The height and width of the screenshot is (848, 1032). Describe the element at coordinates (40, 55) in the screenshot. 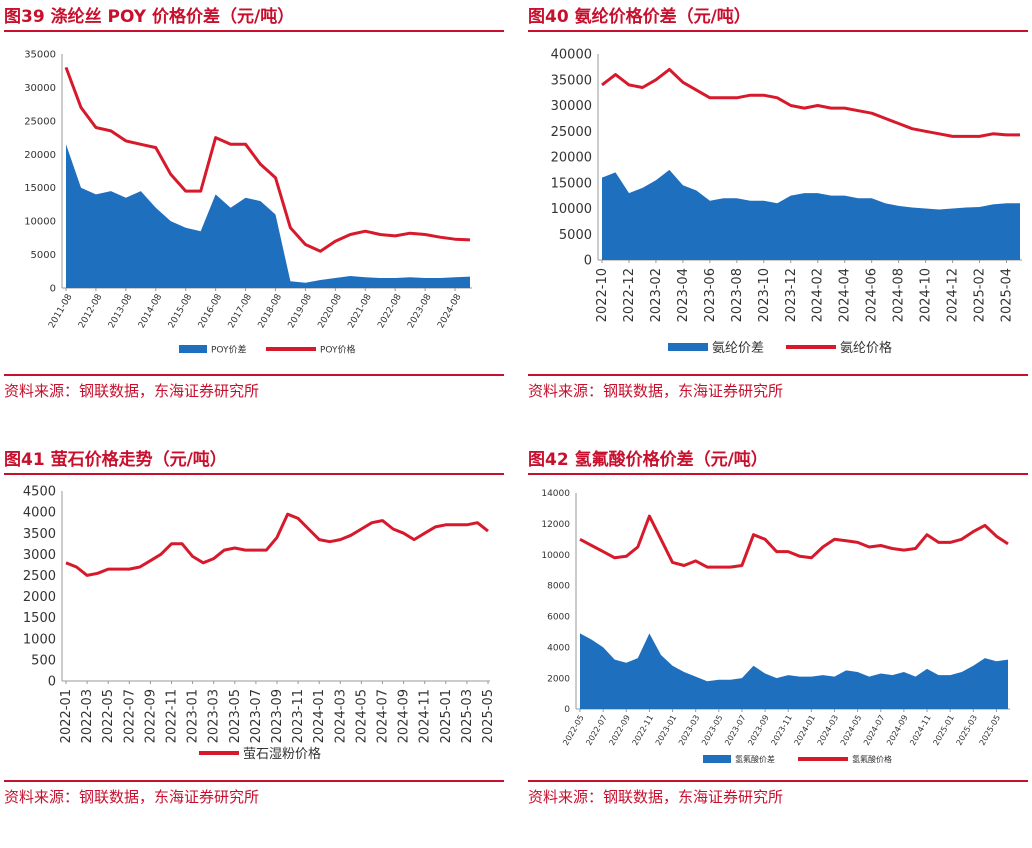

I see `y-tick-label: 35000` at that location.